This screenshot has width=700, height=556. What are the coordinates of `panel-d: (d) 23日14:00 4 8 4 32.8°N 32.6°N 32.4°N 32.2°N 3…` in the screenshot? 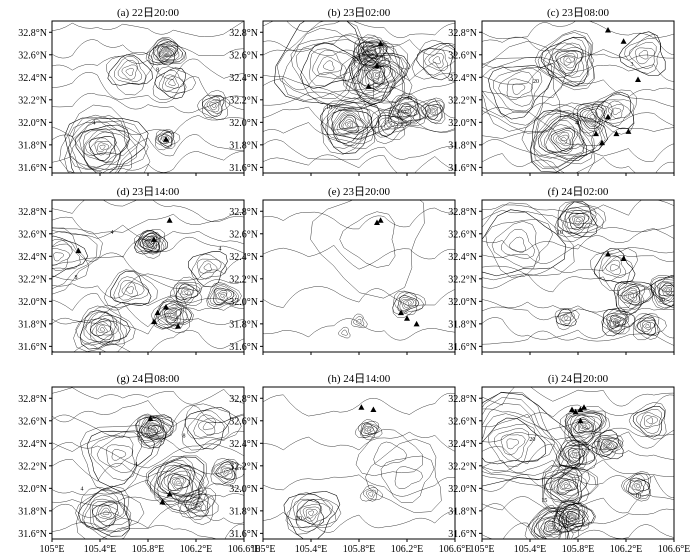 It's located at (131, 270).